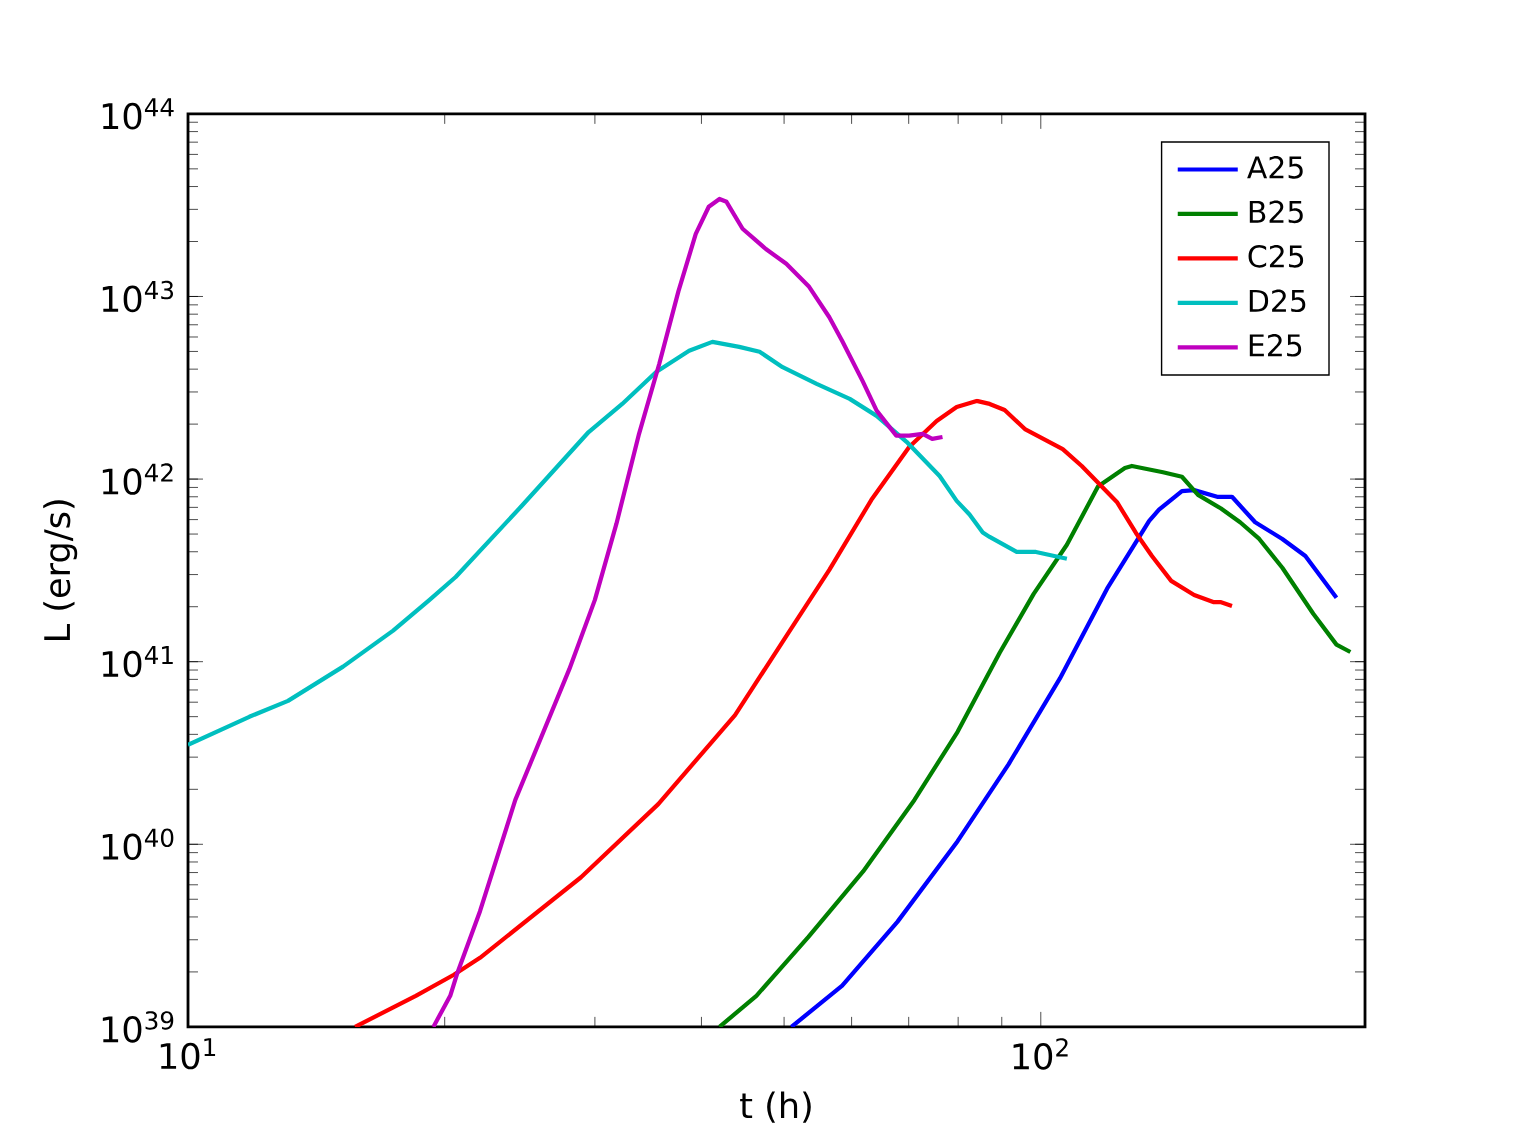  Describe the element at coordinates (1275, 345) in the screenshot. I see `legend-label: E25` at that location.